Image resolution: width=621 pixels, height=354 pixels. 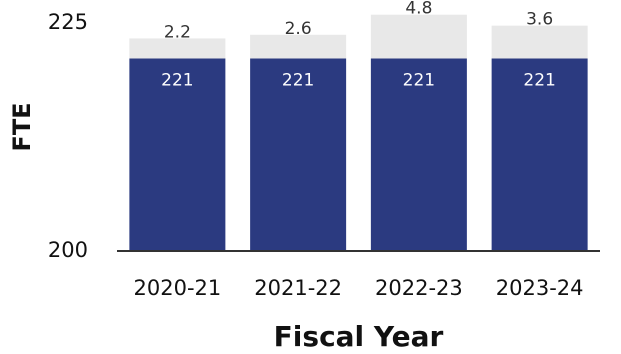 I want to click on data-label-2021-22-series-2: 2.6, so click(x=298, y=29).